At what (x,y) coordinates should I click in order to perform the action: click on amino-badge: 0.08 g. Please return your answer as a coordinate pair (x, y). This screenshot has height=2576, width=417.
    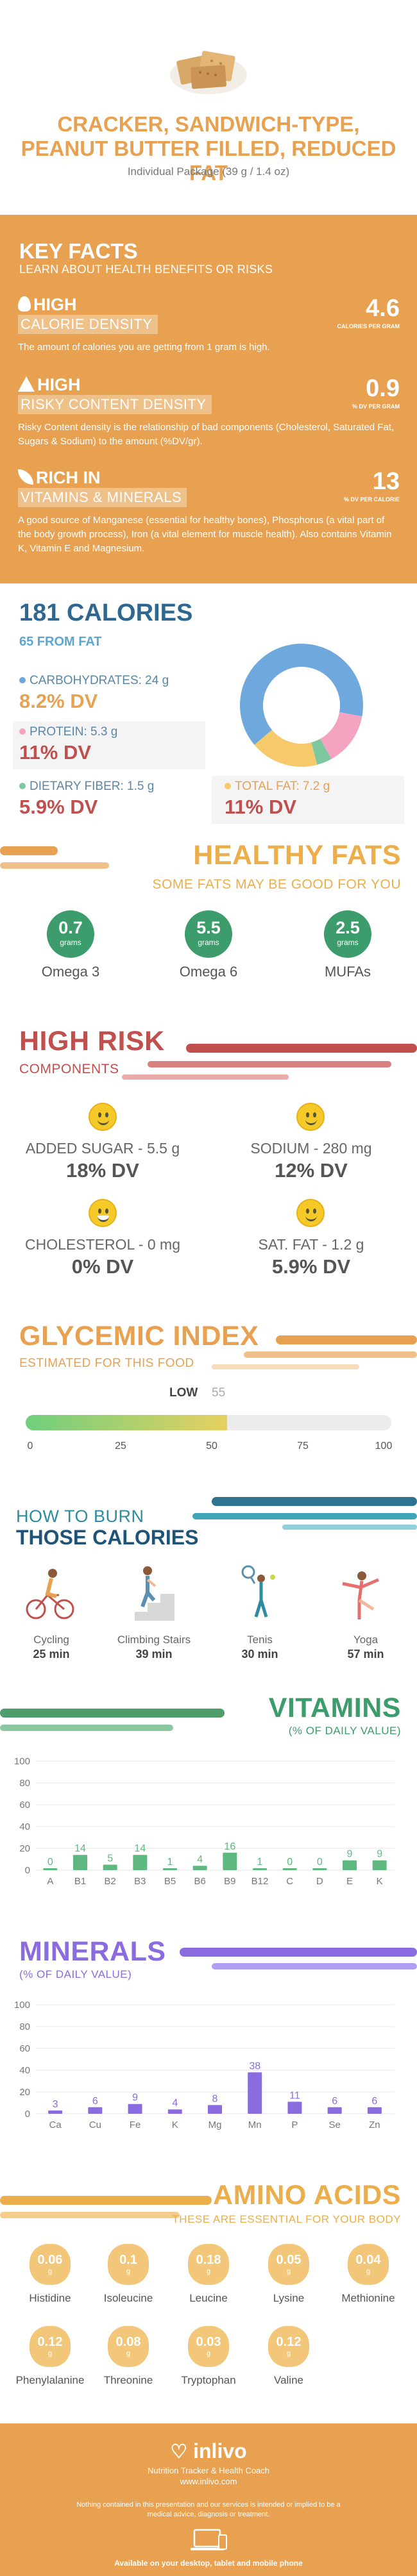
    Looking at the image, I should click on (128, 2346).